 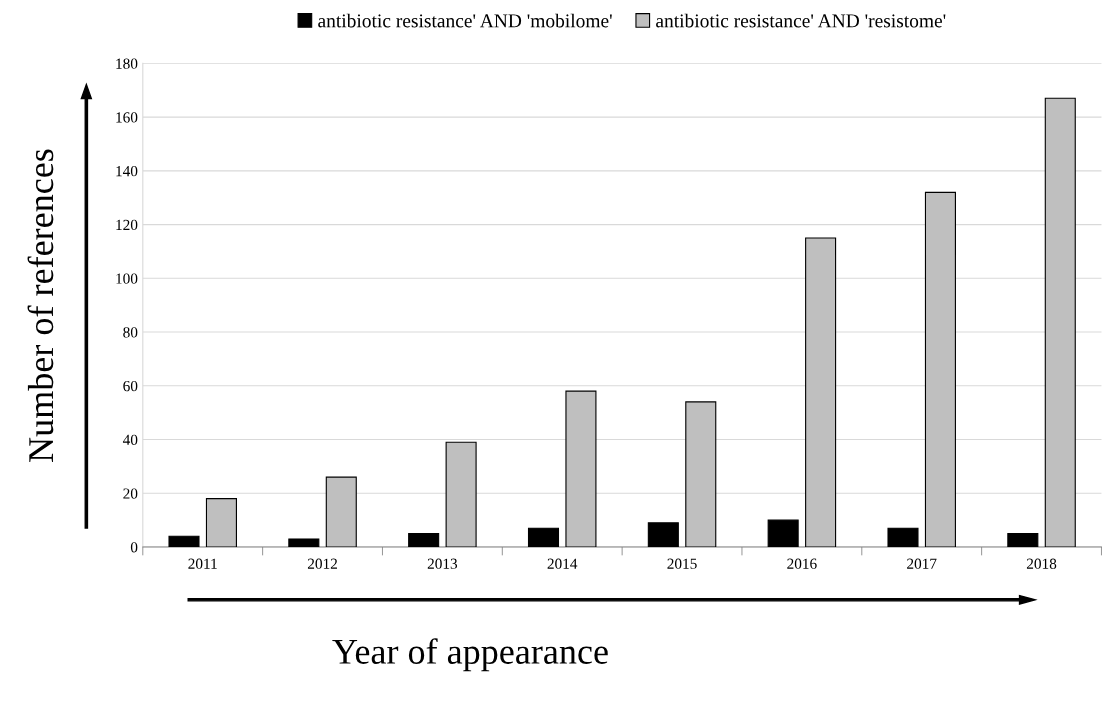 I want to click on y-tick-label: 180, so click(x=127, y=63).